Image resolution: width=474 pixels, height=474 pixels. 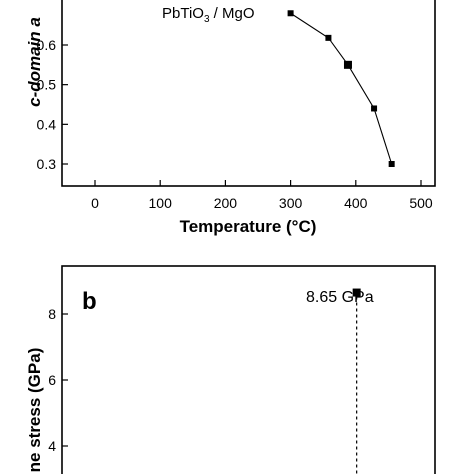 I want to click on panel-b-y-tick-label-2: 8, so click(x=52, y=314).